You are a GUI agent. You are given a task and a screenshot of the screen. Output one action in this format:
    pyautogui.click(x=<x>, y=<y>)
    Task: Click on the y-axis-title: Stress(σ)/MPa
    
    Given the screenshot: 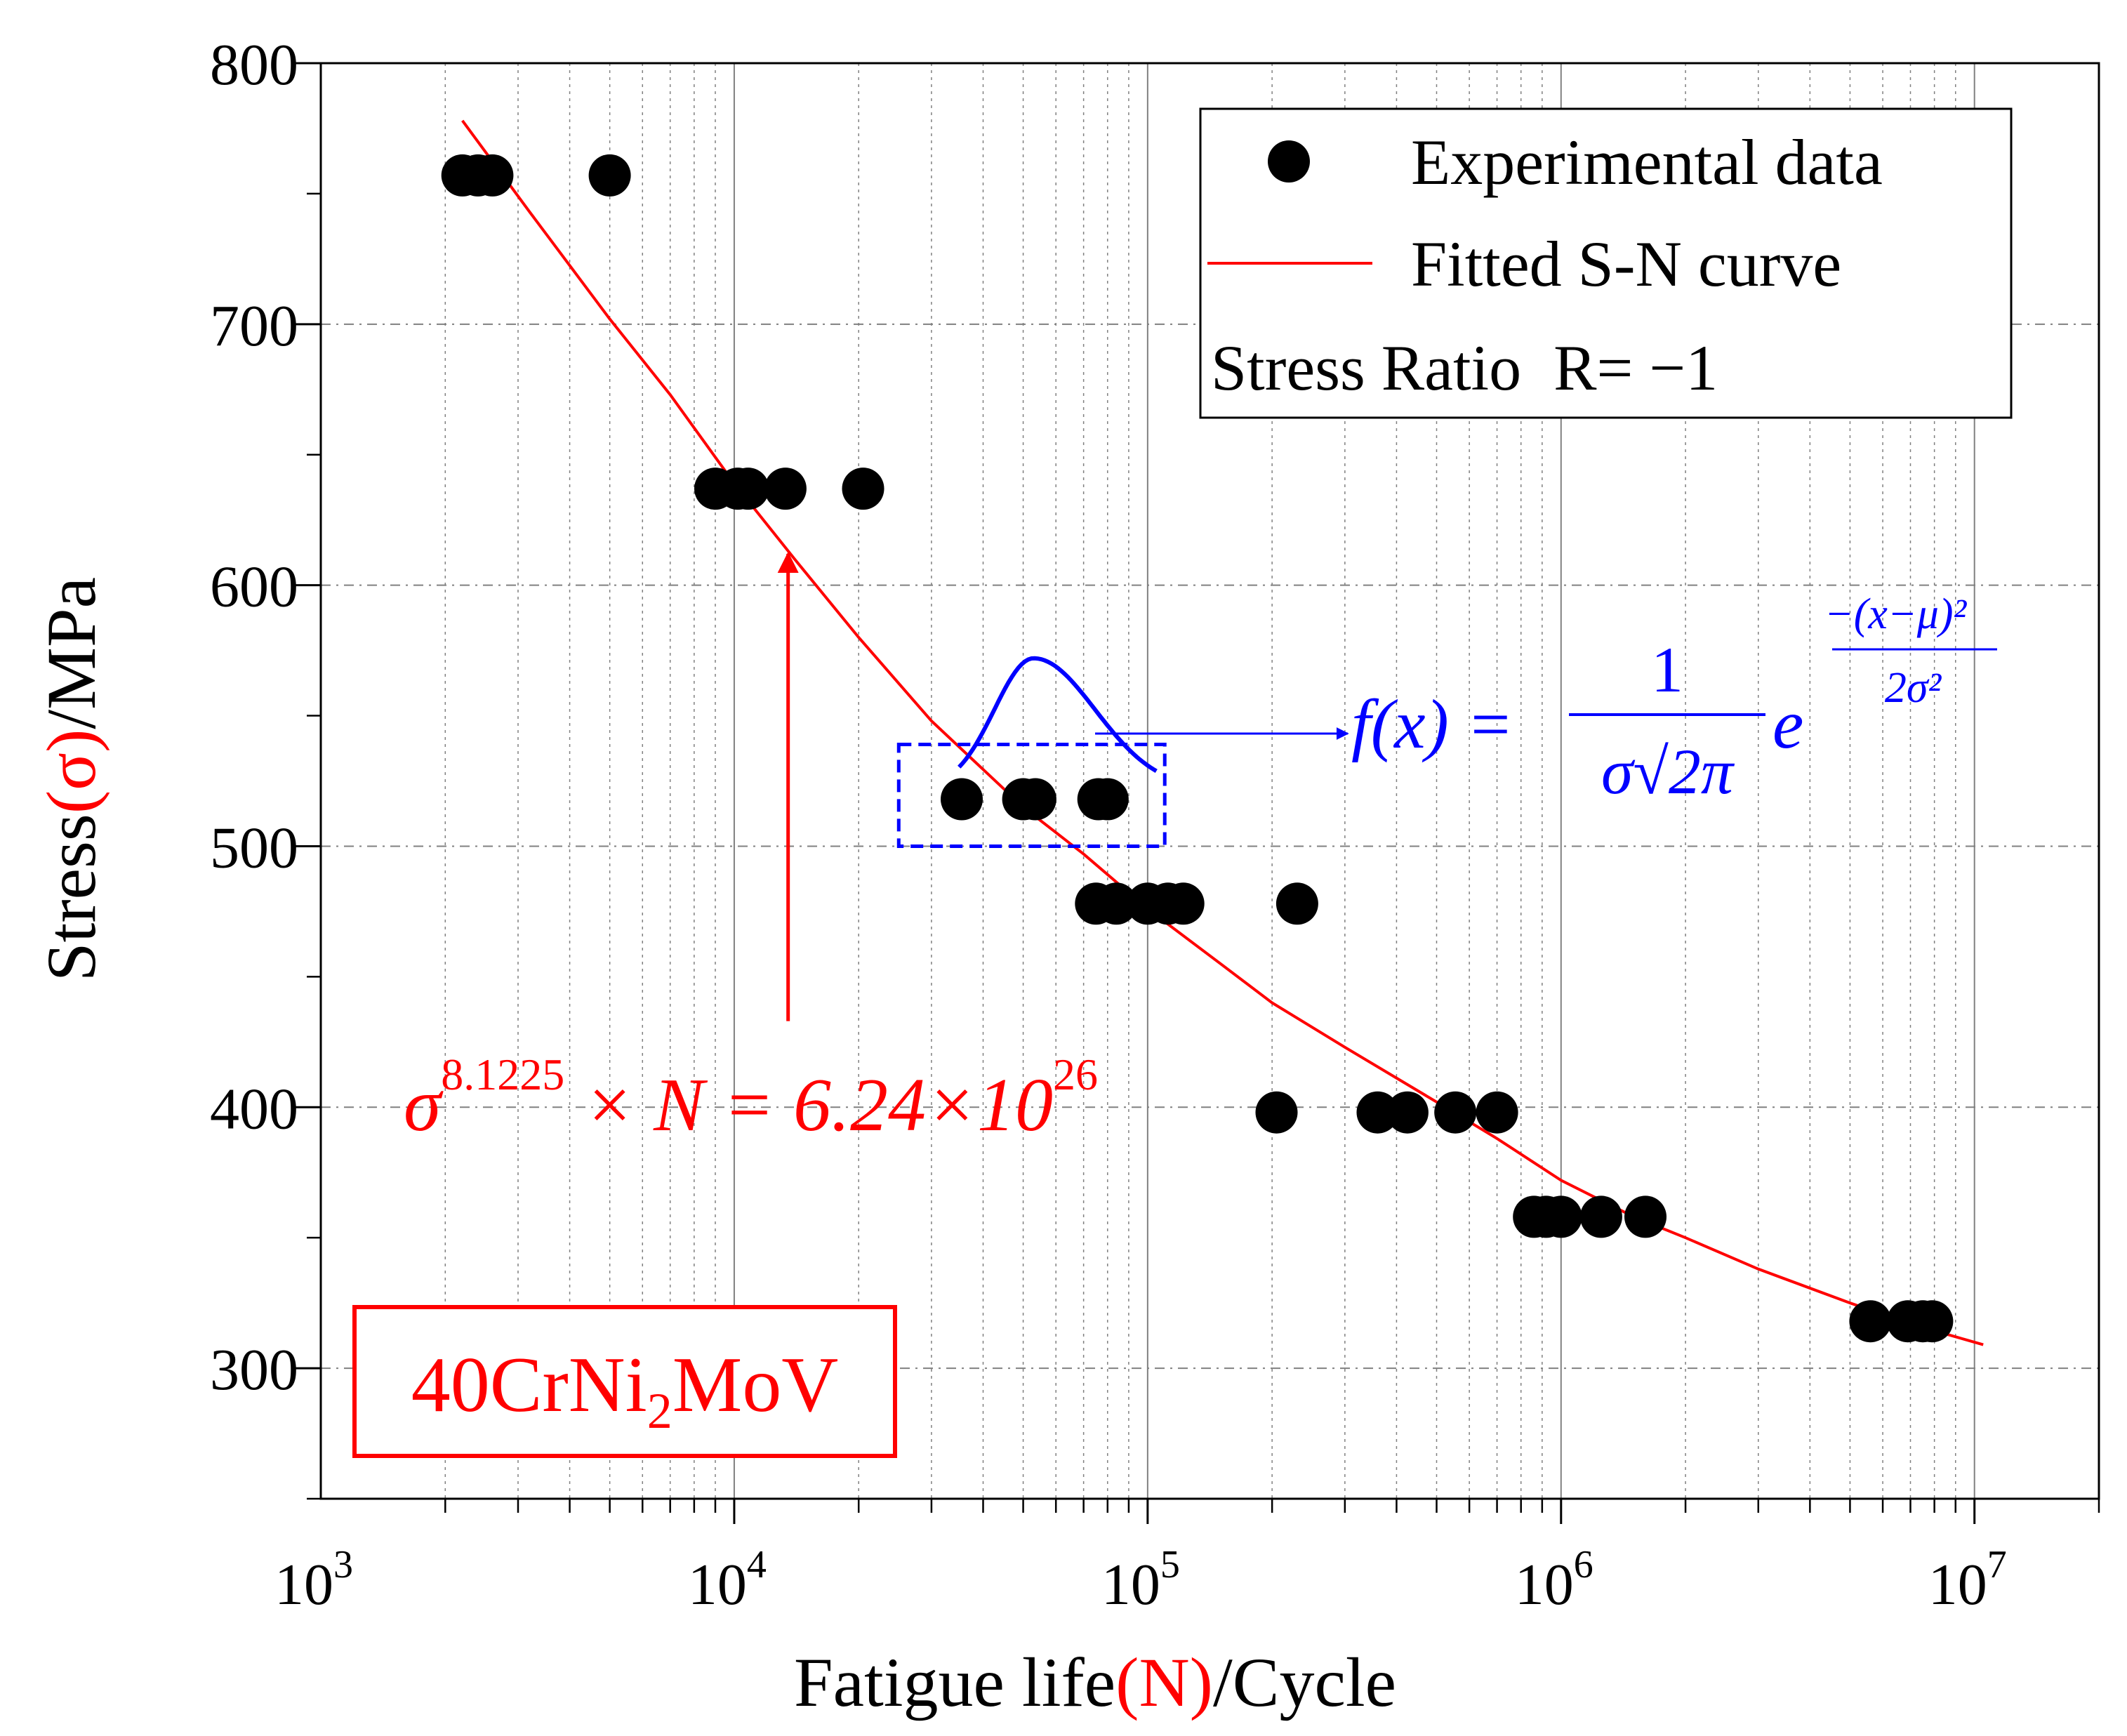 What is the action you would take?
    pyautogui.click(x=71, y=779)
    